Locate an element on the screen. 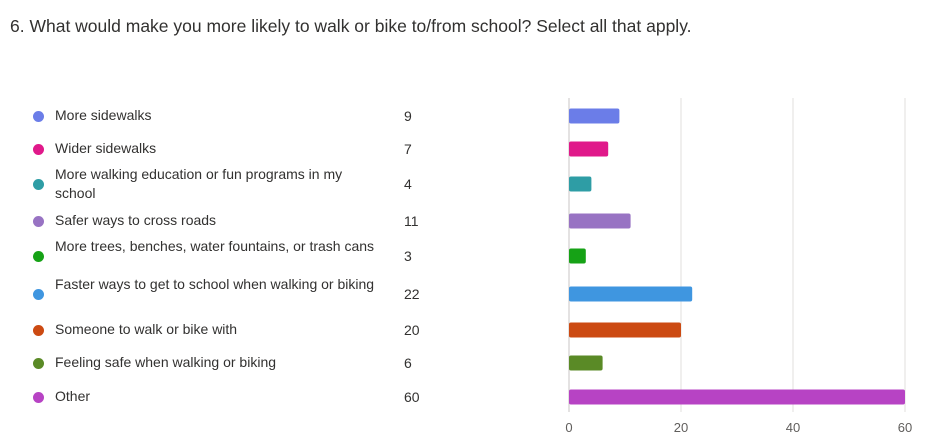  legend-count: 60 is located at coordinates (412, 396).